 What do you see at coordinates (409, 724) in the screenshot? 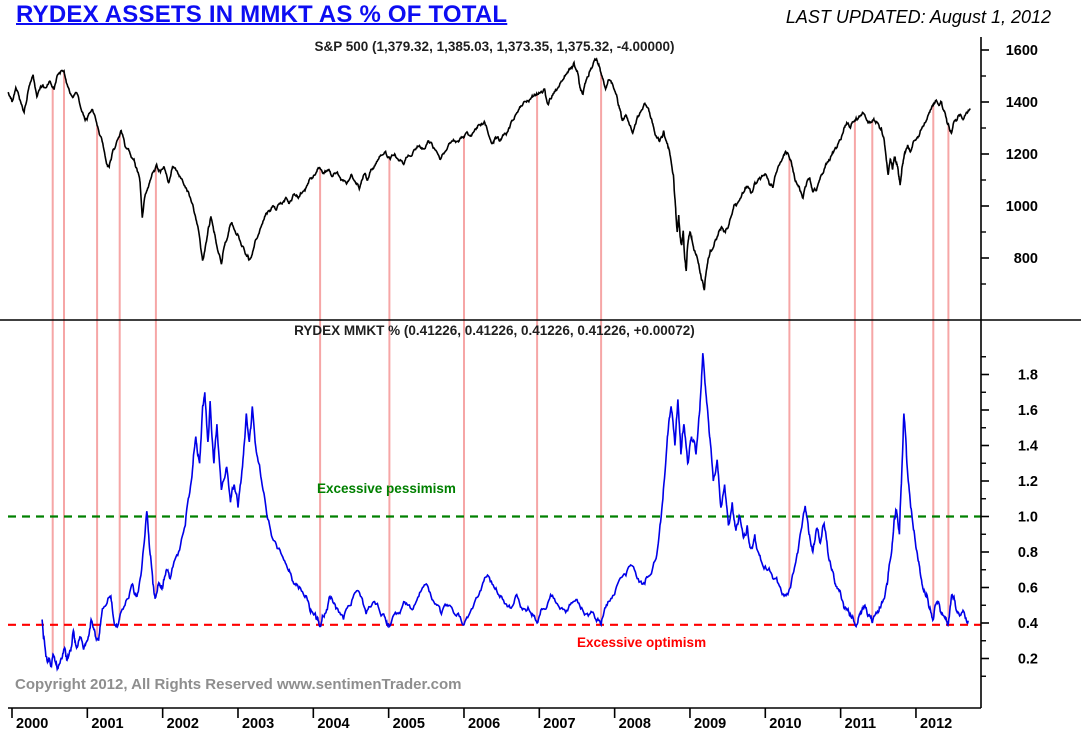
I see `x-tick-label: 2005` at bounding box center [409, 724].